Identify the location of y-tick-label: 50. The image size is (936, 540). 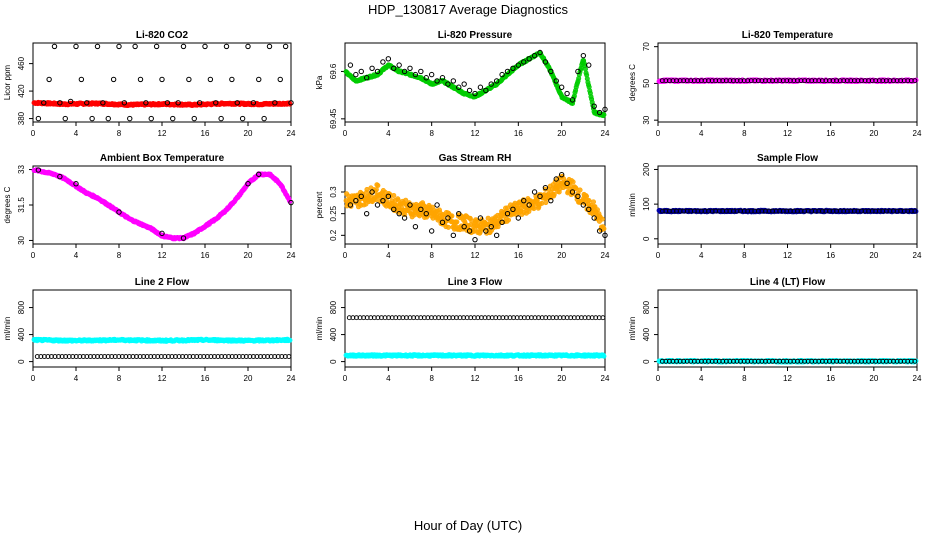
(646, 82).